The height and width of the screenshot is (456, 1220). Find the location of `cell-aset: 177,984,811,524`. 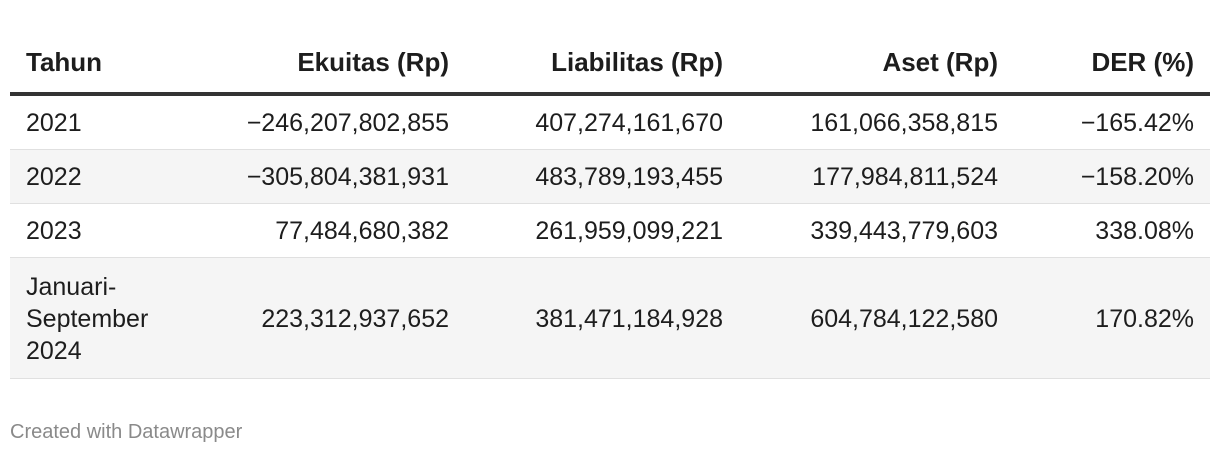

cell-aset: 177,984,811,524 is located at coordinates (876, 176).